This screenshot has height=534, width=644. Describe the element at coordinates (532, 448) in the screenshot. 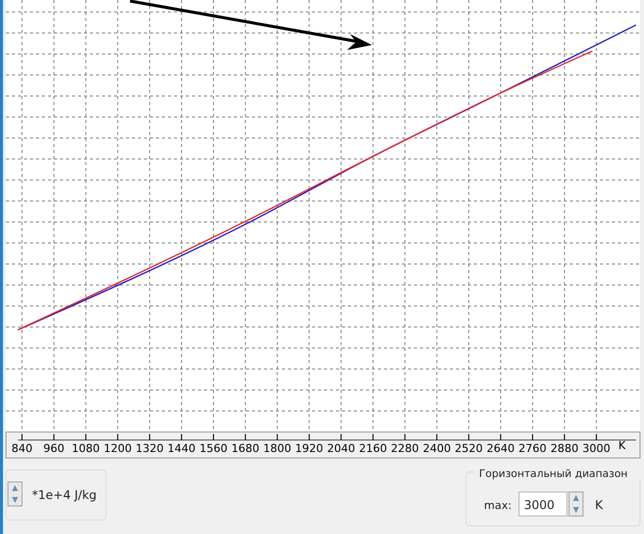

I see `x-tick-label: 2760` at that location.